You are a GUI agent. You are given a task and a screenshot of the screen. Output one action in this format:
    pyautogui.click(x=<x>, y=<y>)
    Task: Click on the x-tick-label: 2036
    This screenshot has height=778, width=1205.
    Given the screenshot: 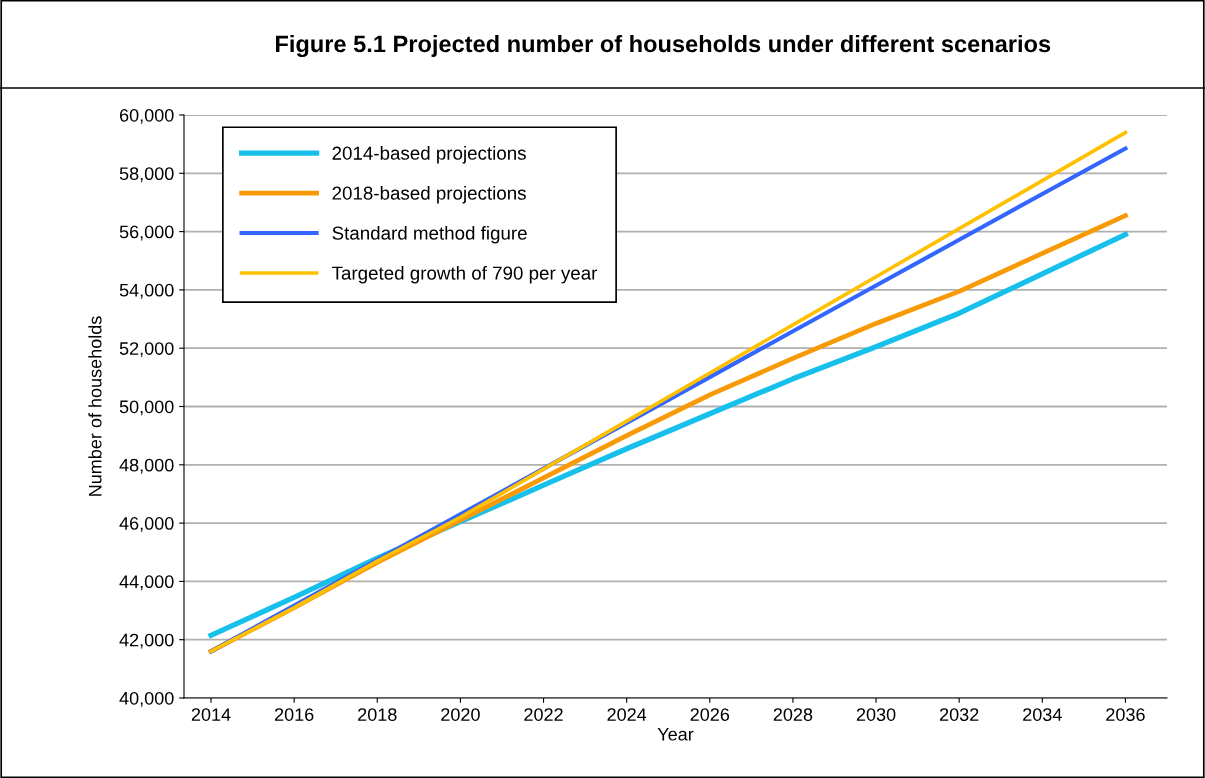 What is the action you would take?
    pyautogui.click(x=1125, y=714)
    